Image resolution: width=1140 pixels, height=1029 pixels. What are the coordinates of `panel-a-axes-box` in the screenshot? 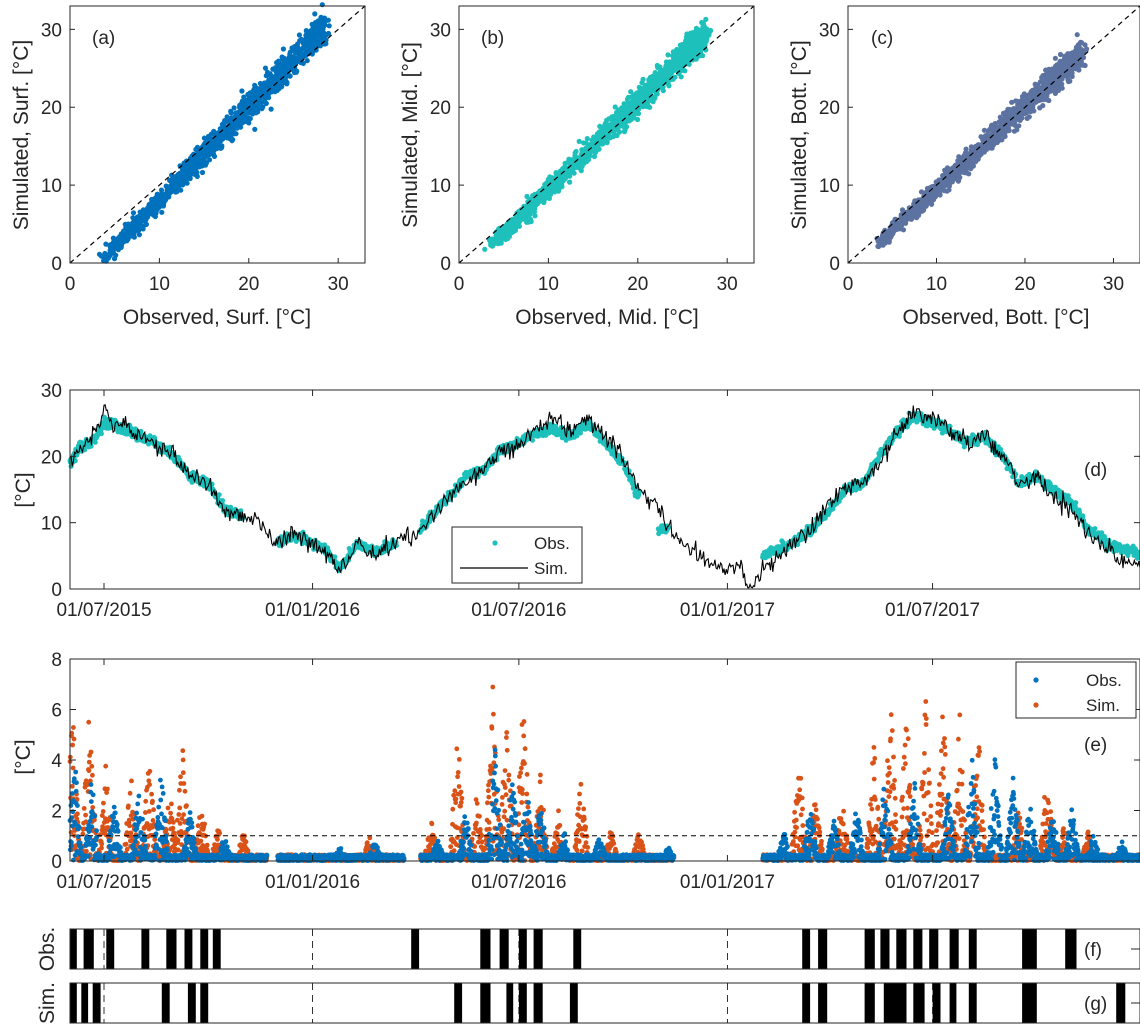 It's located at (217, 134).